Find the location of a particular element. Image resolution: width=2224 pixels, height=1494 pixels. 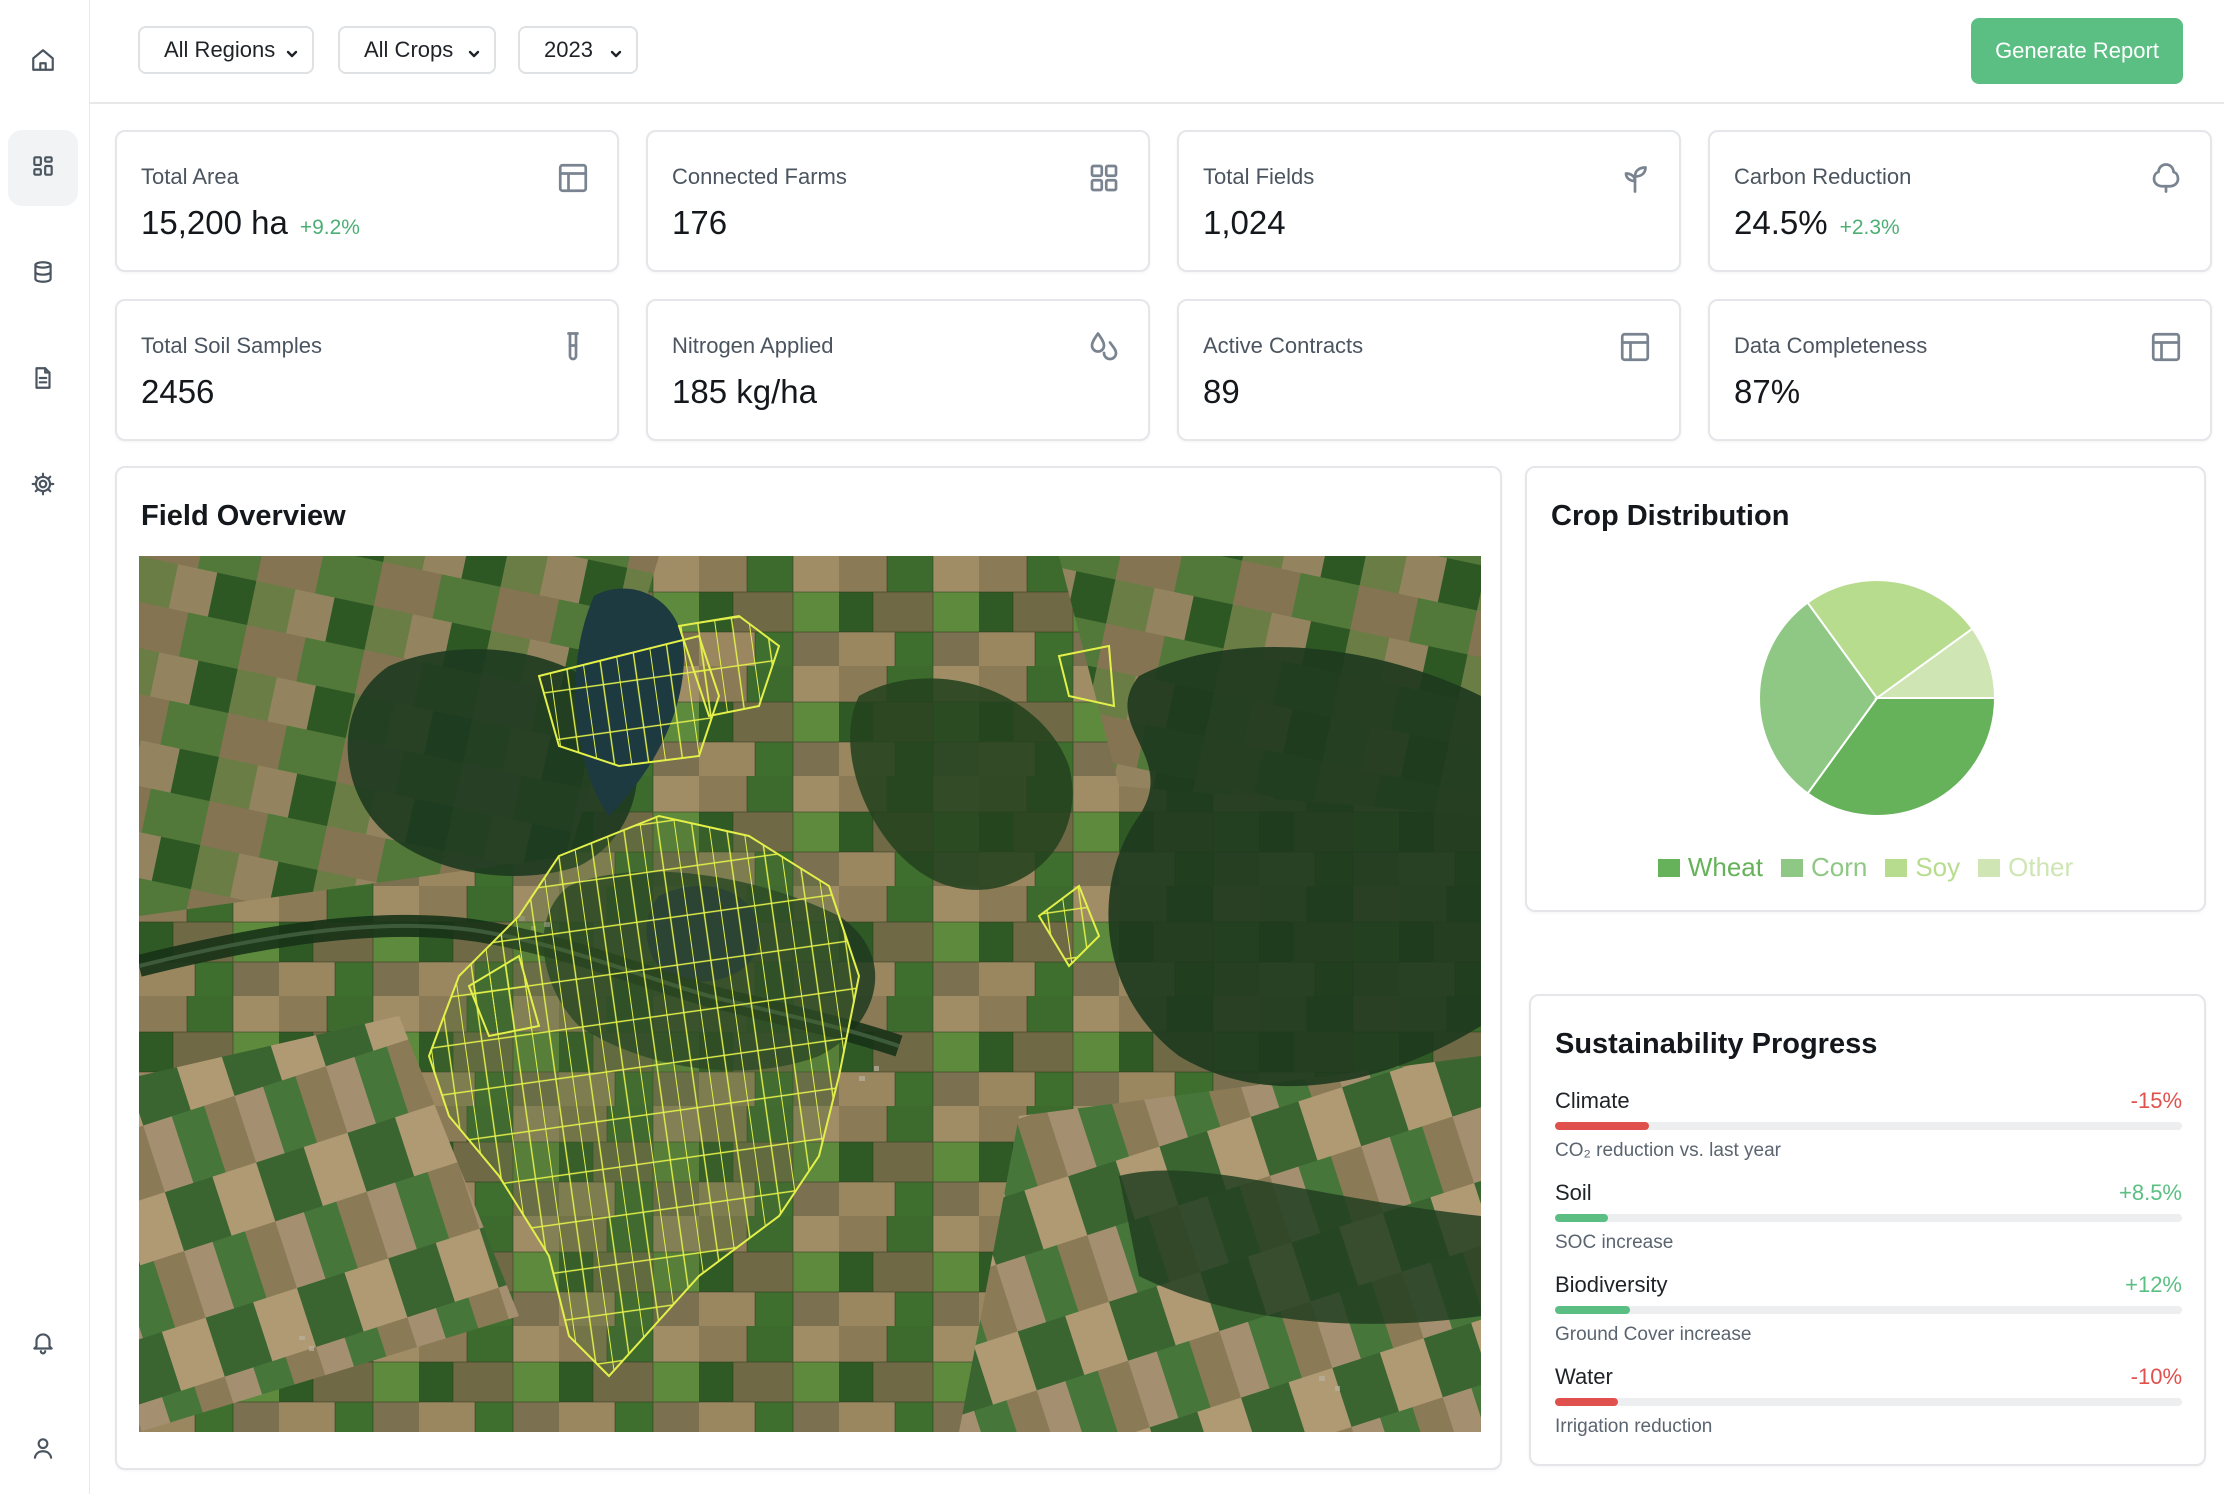

nav-dashboard is located at coordinates (43, 168).